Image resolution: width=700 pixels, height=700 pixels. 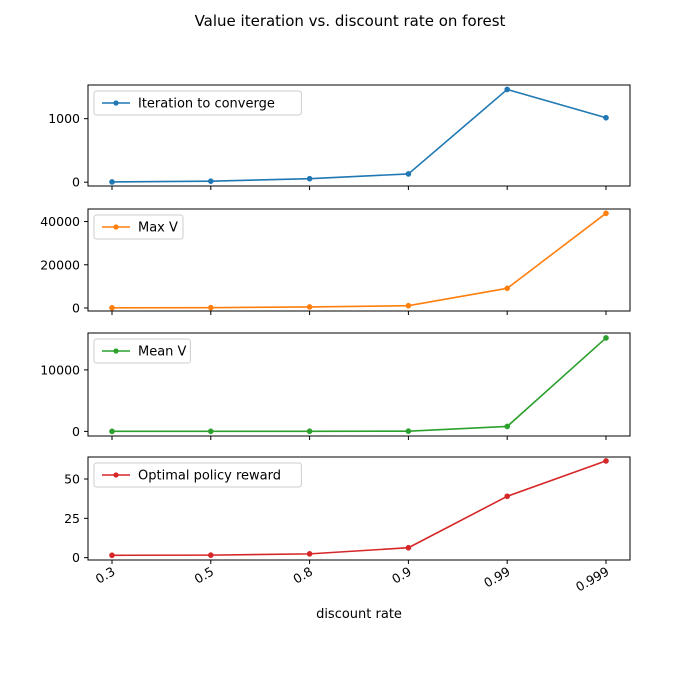 I want to click on x-axis-label: discount rate, so click(x=359, y=614).